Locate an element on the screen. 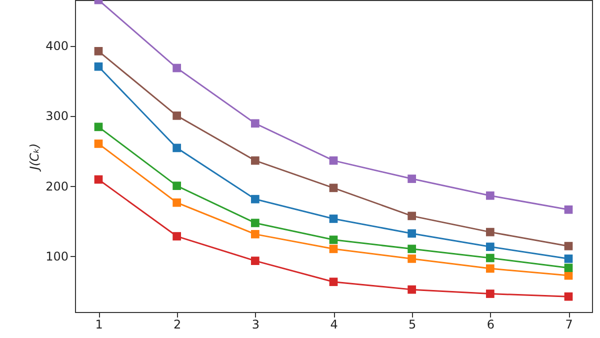  x-tick-label: 5 is located at coordinates (412, 325).